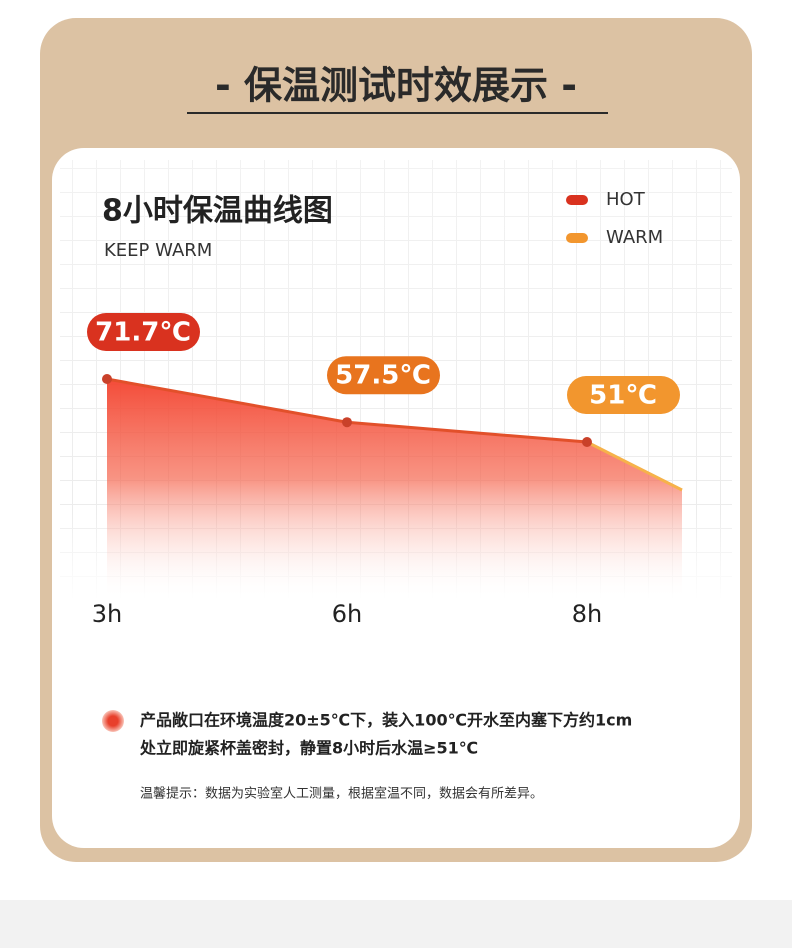  Describe the element at coordinates (396, 924) in the screenshot. I see `bottom-band` at that location.